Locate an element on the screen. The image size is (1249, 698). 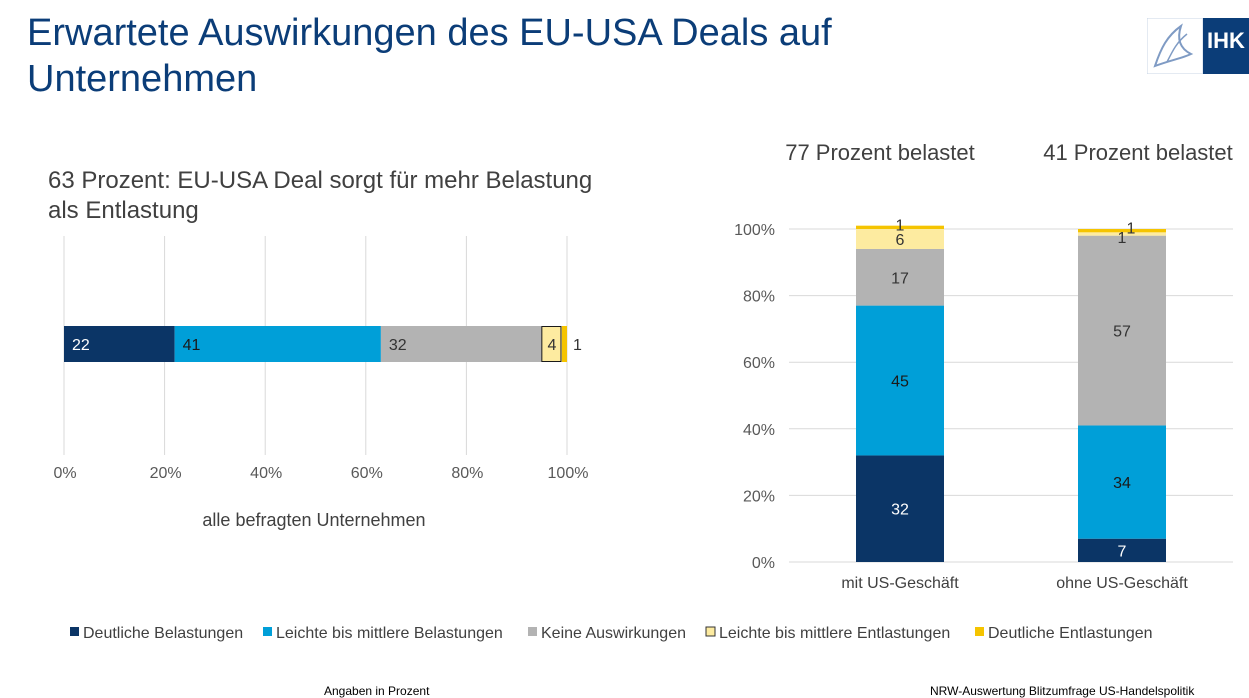
ihk-logo: IHK is located at coordinates (1197, 46).